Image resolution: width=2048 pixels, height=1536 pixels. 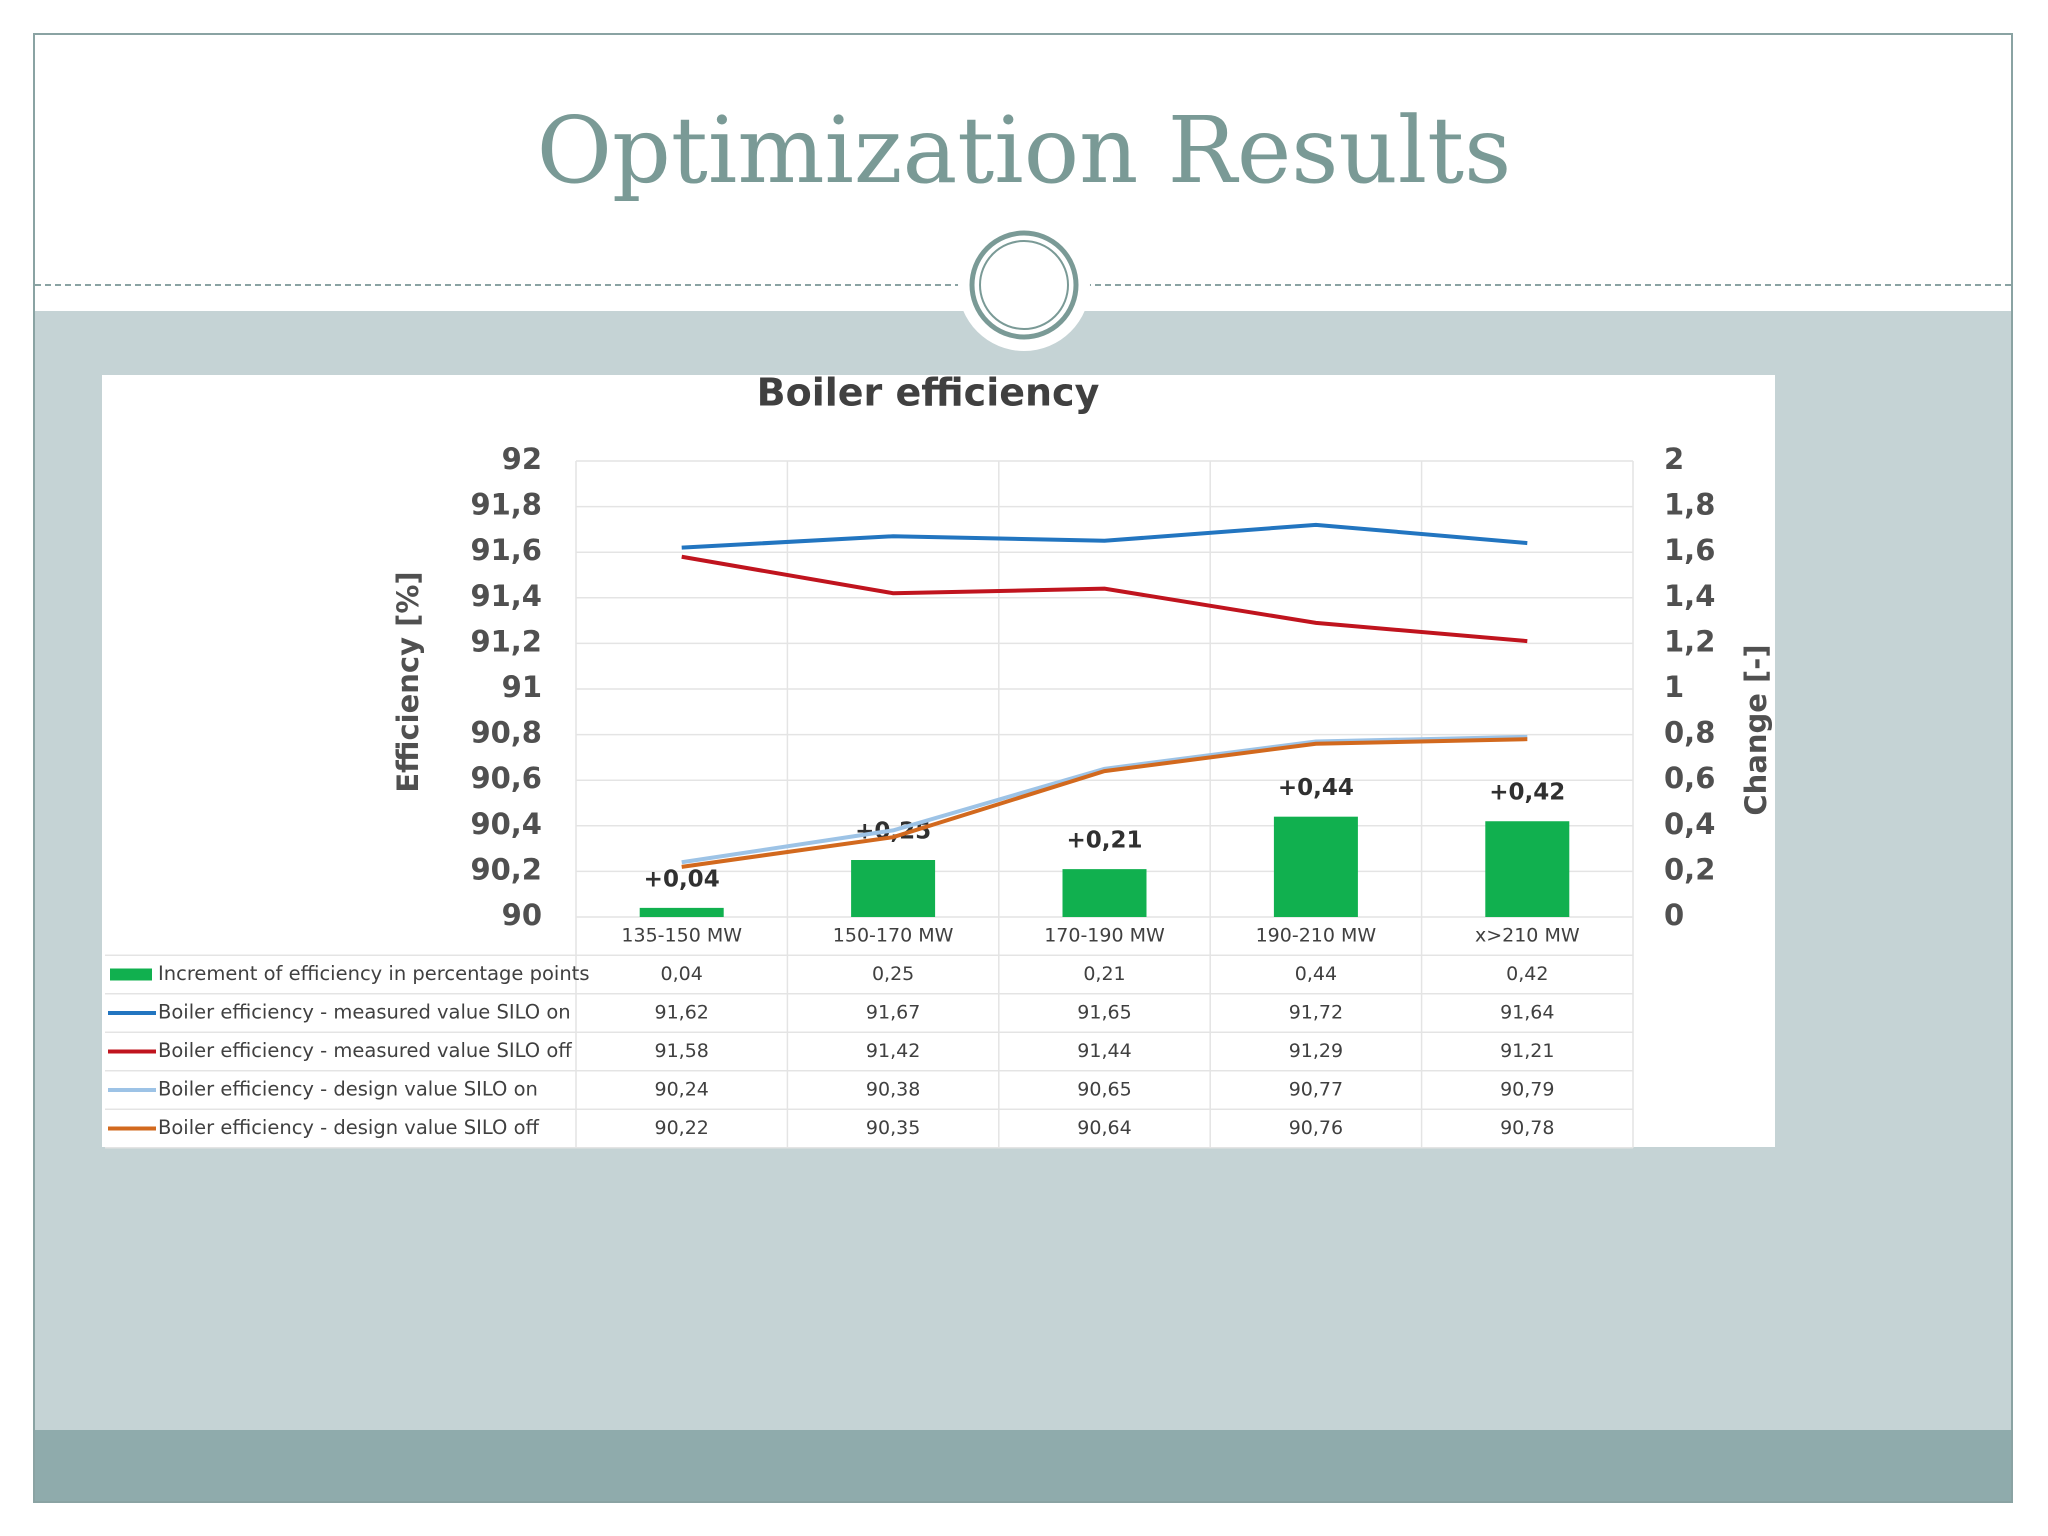 What do you see at coordinates (1104, 974) in the screenshot?
I see `table-cell: 0,21` at bounding box center [1104, 974].